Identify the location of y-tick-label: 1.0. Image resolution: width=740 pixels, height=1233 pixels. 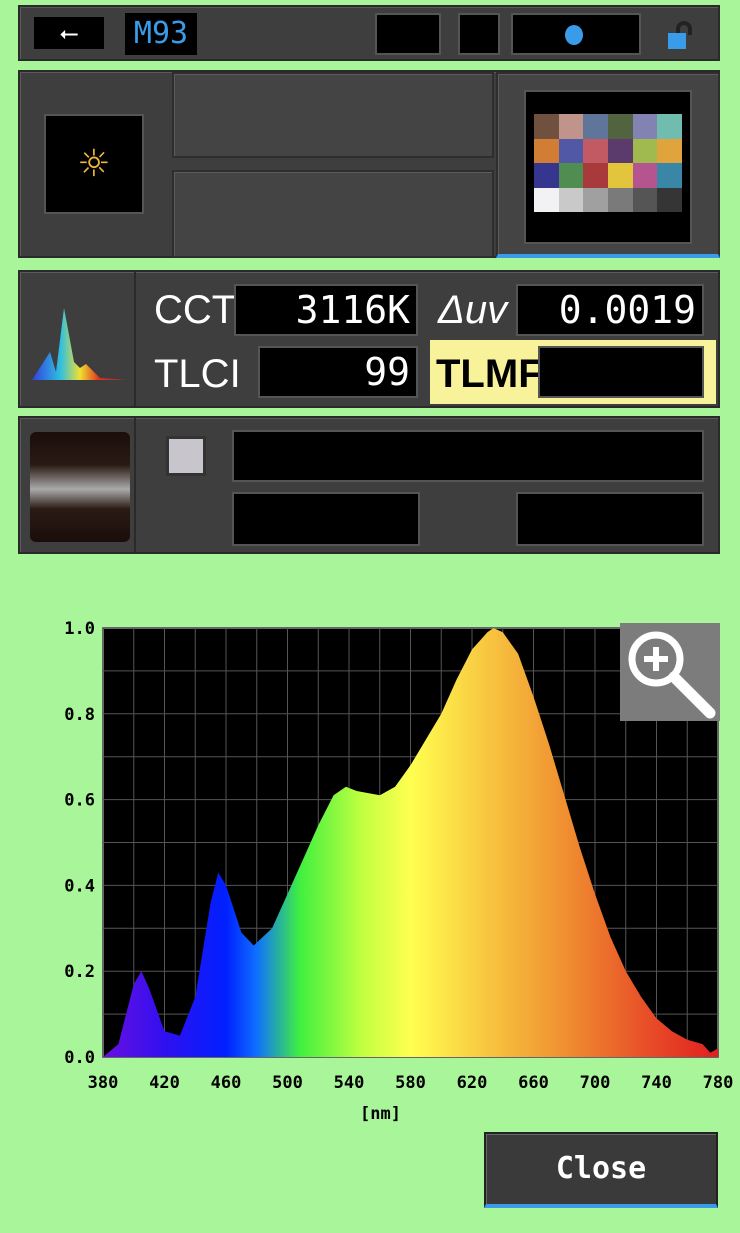
(79, 629).